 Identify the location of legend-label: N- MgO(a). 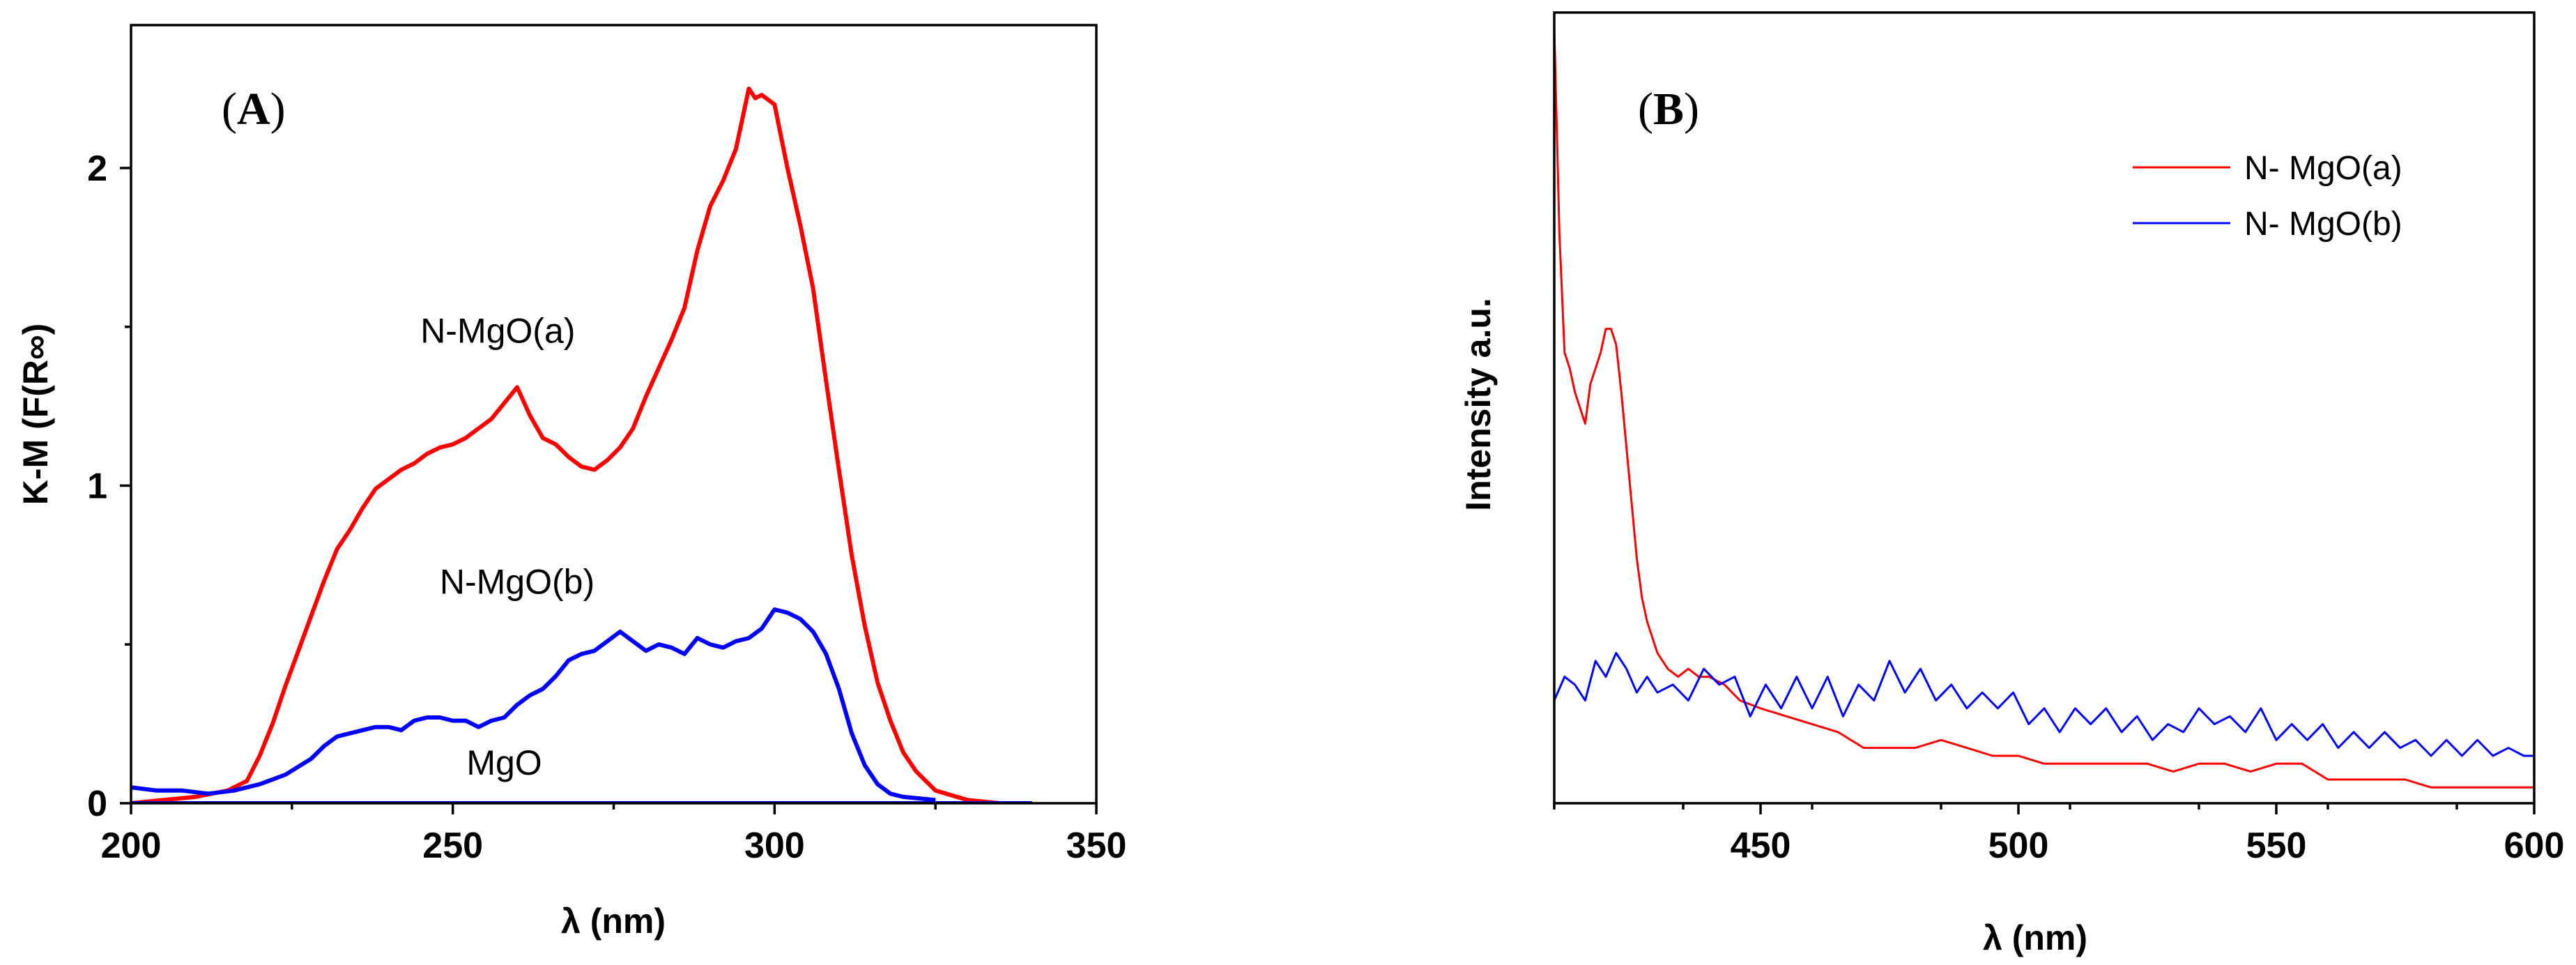
(2323, 168).